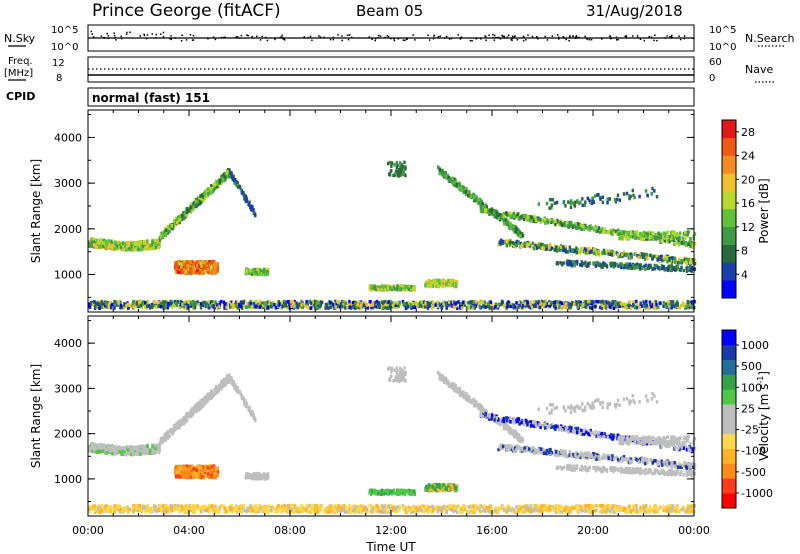 This screenshot has height=554, width=800. What do you see at coordinates (350, 97) in the screenshot?
I see `cpid-panel: CPID normal (fast) 151` at bounding box center [350, 97].